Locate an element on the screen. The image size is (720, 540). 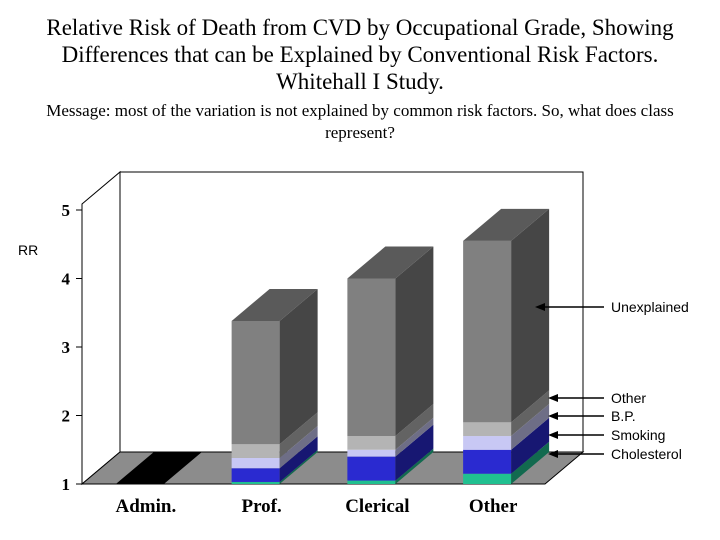
y-tick-label: 4 is located at coordinates (66, 279).